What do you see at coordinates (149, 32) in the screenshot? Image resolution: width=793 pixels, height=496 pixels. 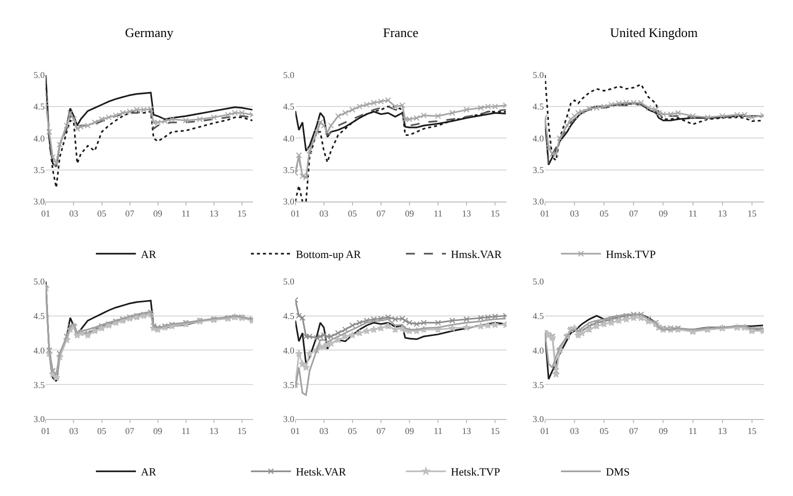 I see `chart-title: Germany` at bounding box center [149, 32].